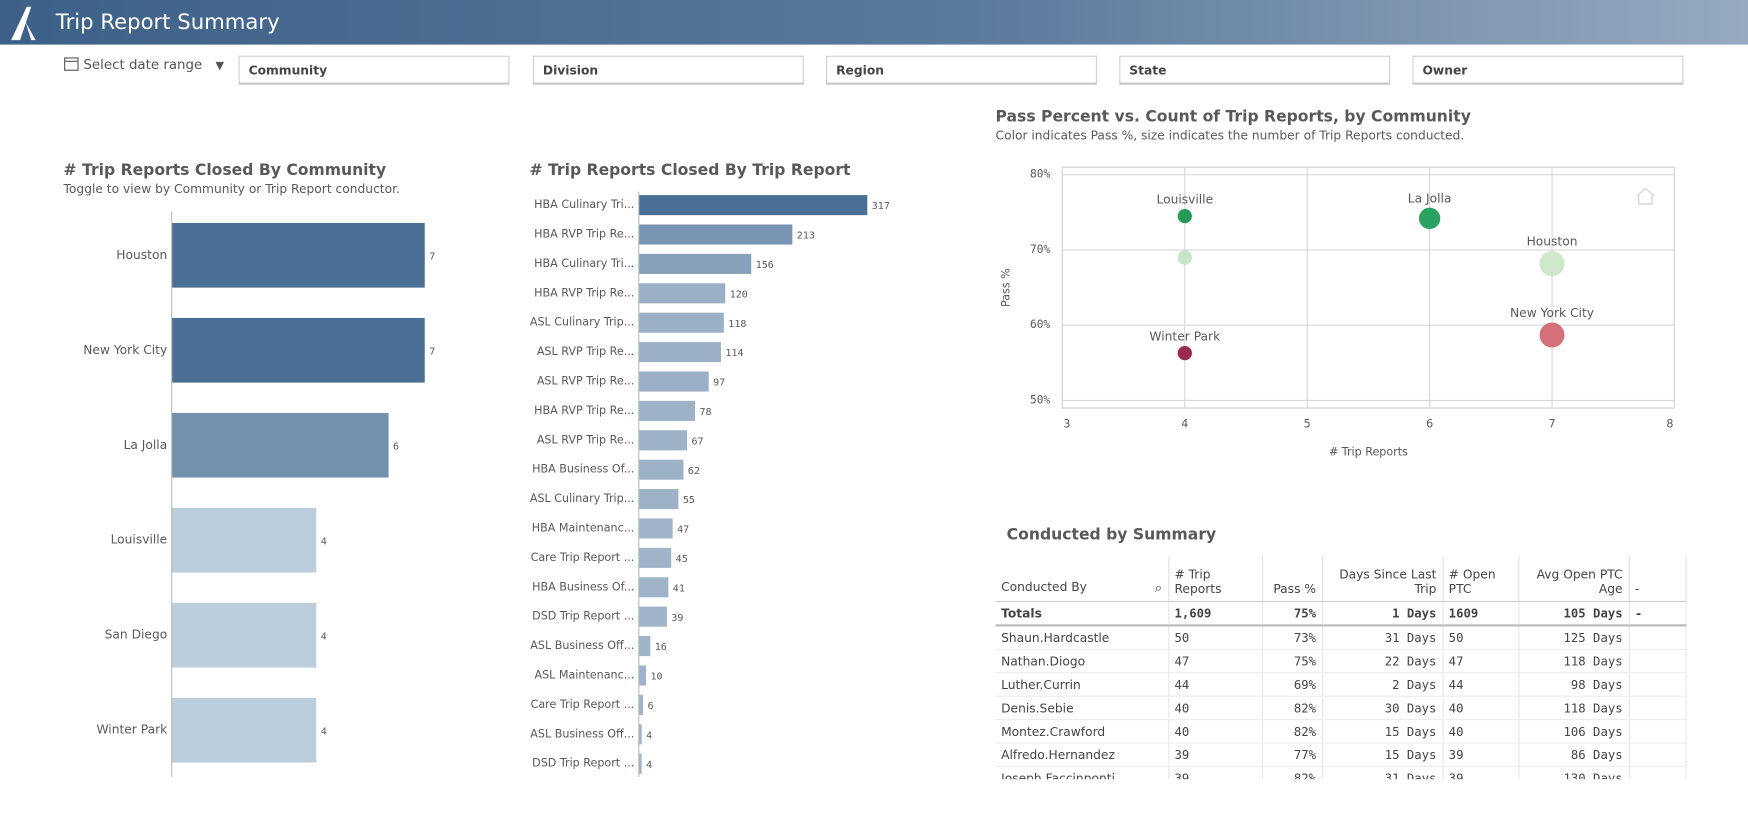 Image resolution: width=1748 pixels, height=827 pixels. What do you see at coordinates (1040, 399) in the screenshot?
I see `y-tick-label: 50%` at bounding box center [1040, 399].